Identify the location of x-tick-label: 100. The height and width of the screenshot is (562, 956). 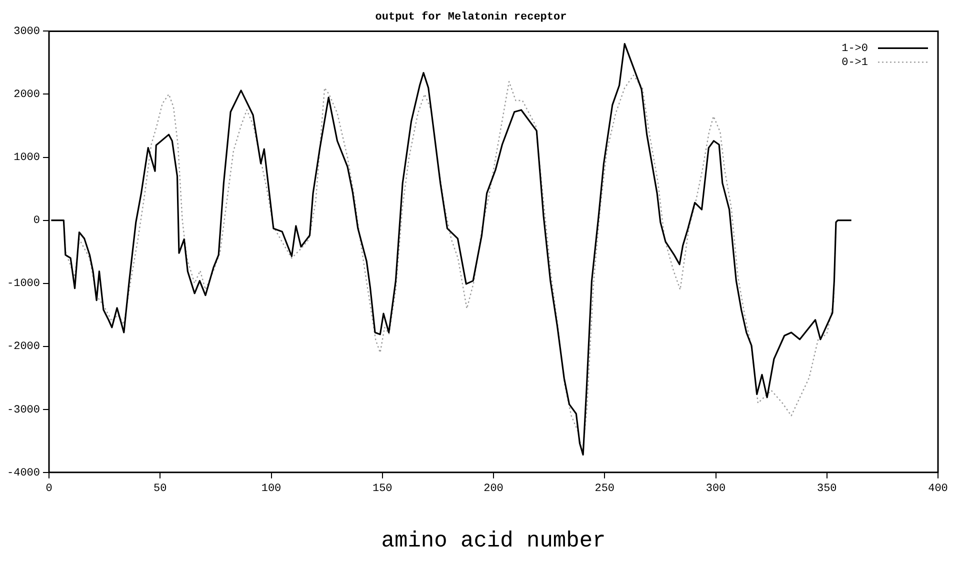
(271, 488).